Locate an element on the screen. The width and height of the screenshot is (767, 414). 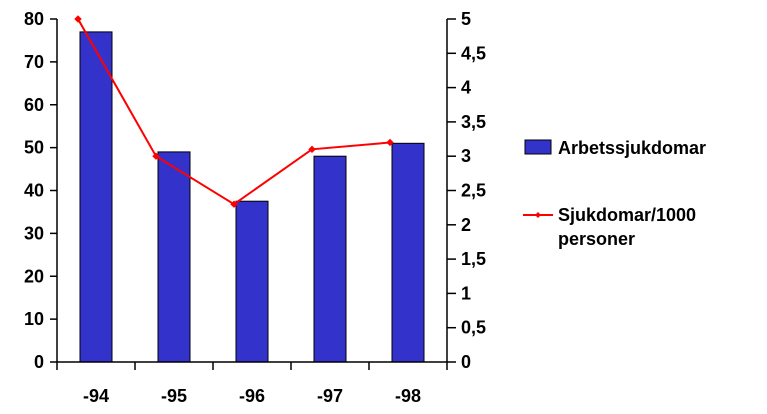
x-tick-label: -97 is located at coordinates (330, 396).